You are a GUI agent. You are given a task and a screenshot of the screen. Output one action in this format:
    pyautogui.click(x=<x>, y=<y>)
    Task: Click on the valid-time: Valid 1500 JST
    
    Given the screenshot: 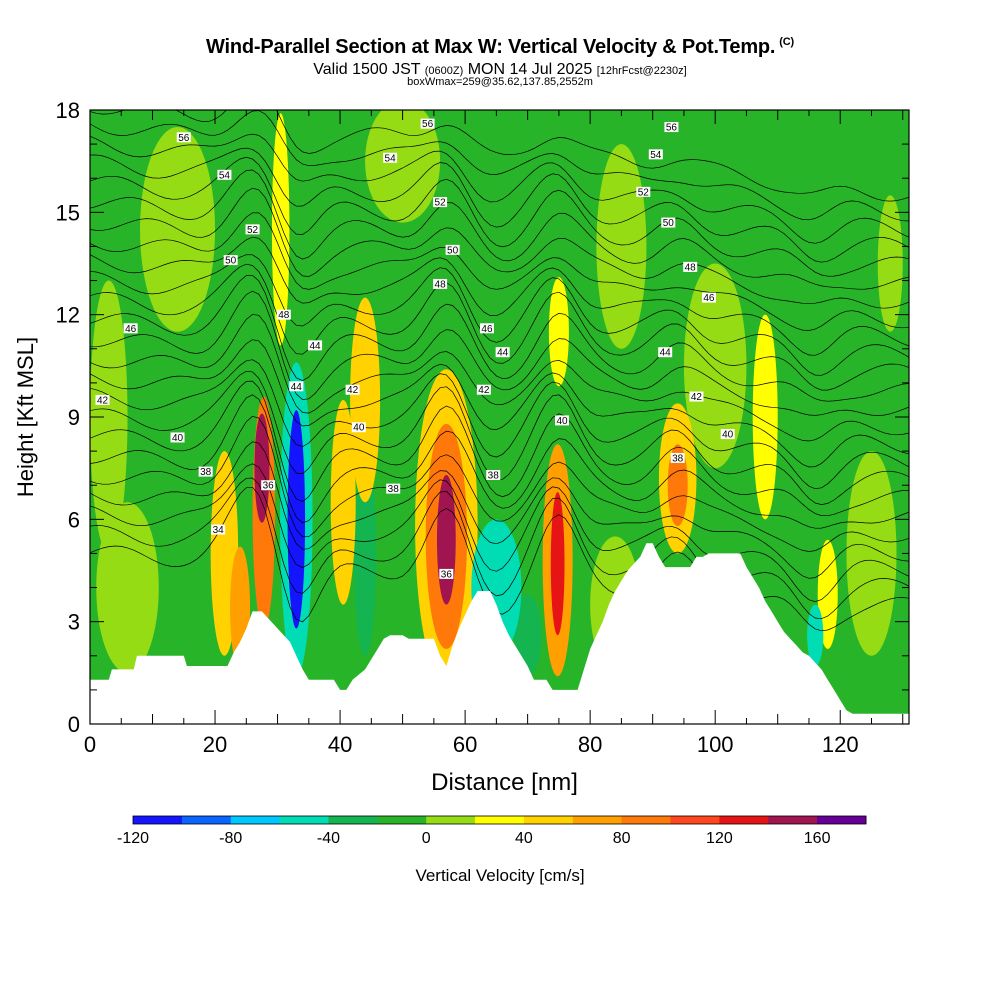 What is the action you would take?
    pyautogui.click(x=367, y=69)
    